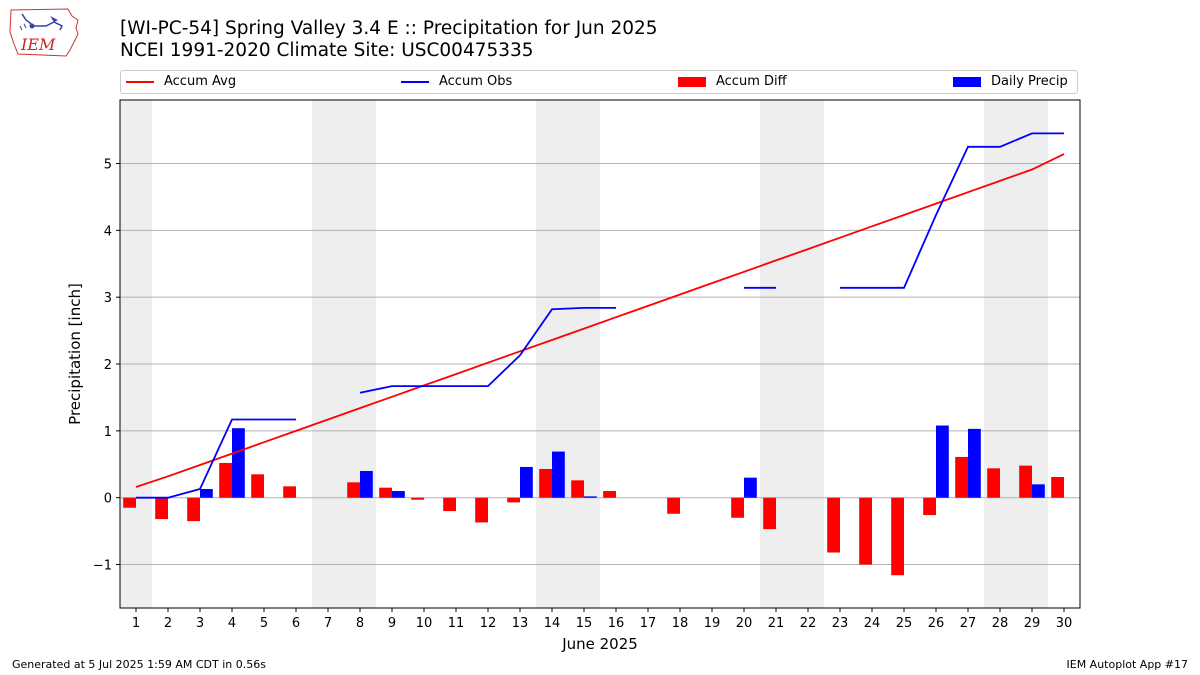 This screenshot has height=675, width=1200. What do you see at coordinates (599, 644) in the screenshot?
I see `x-axis-label: June 2025` at bounding box center [599, 644].